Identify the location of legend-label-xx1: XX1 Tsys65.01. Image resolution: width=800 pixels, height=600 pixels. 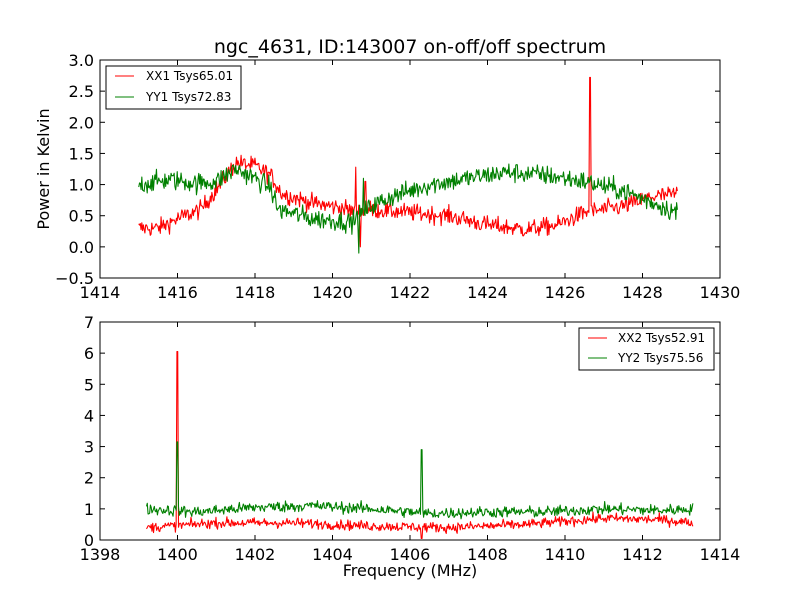
(189, 76).